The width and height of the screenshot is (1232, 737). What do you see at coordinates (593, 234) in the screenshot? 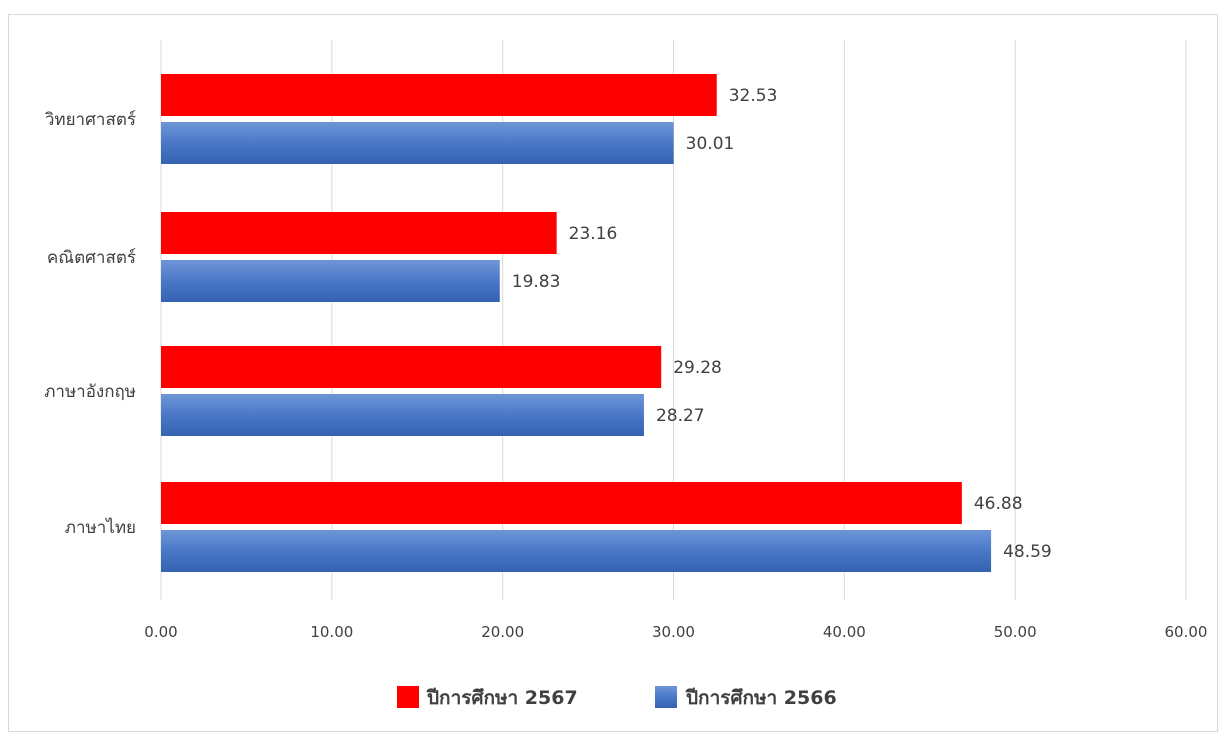
I see `data-label: 23.16` at bounding box center [593, 234].